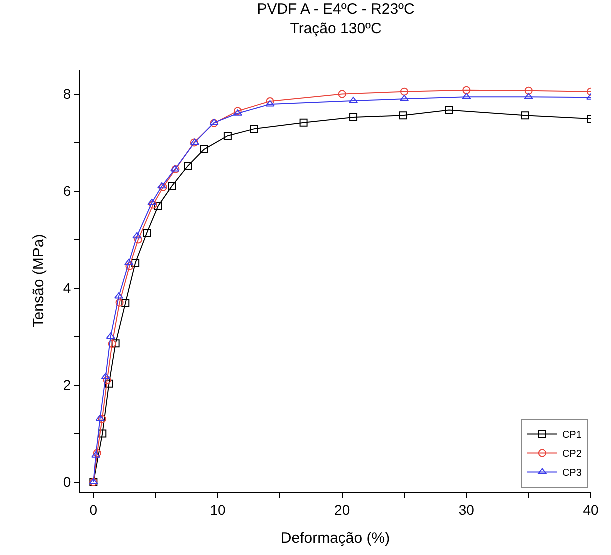 Image resolution: width=611 pixels, height=555 pixels. What do you see at coordinates (94, 510) in the screenshot?
I see `x-tick-label: 0` at bounding box center [94, 510].